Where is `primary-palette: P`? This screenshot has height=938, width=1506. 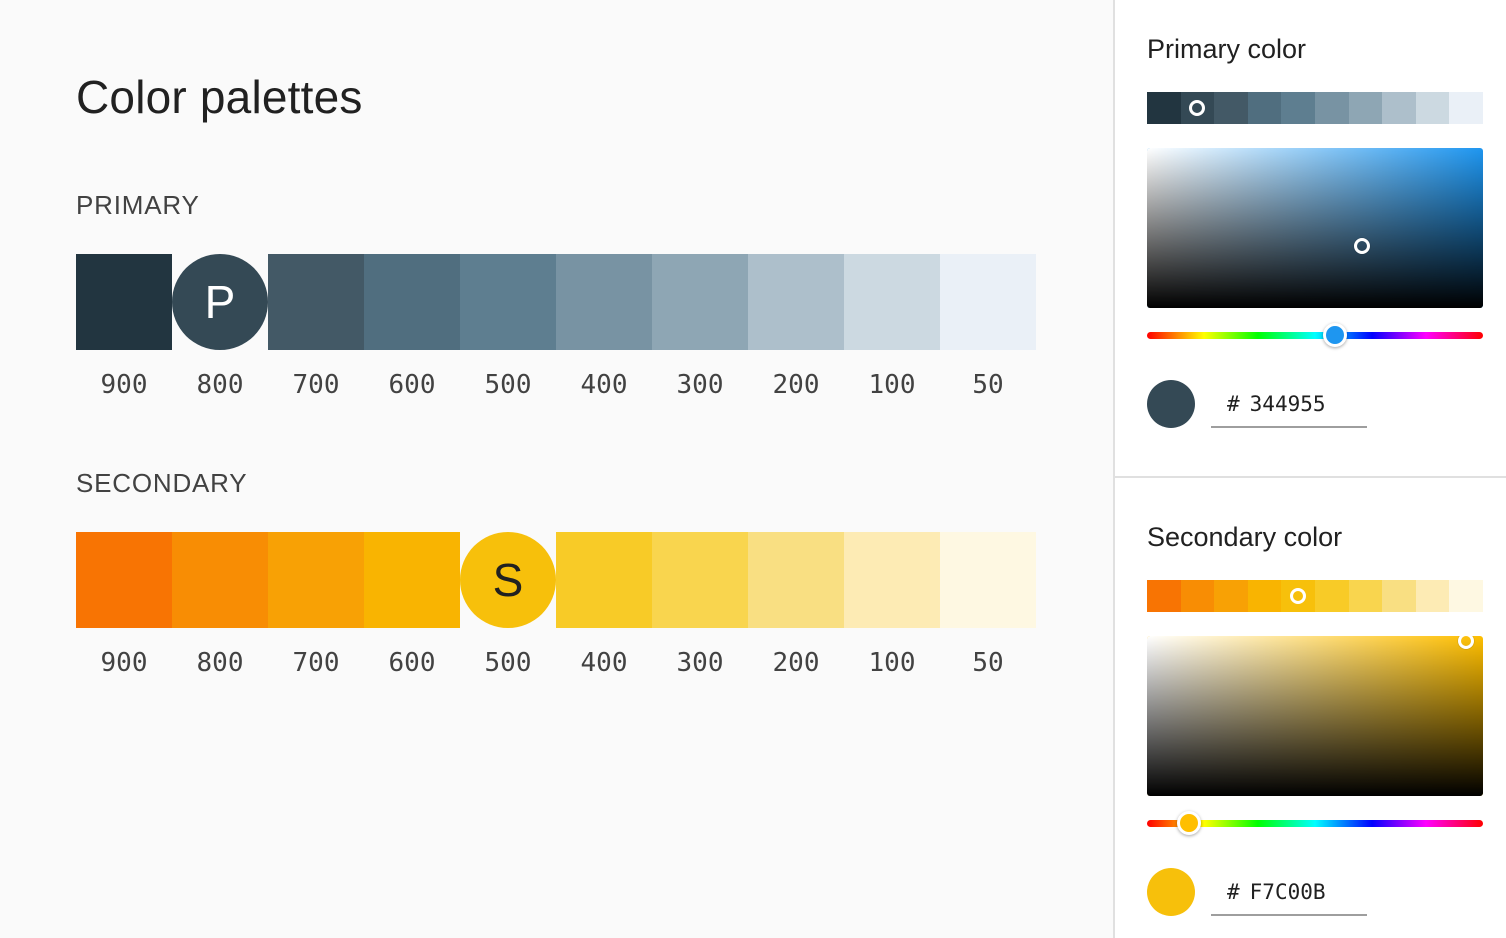
primary-palette: P is located at coordinates (556, 302).